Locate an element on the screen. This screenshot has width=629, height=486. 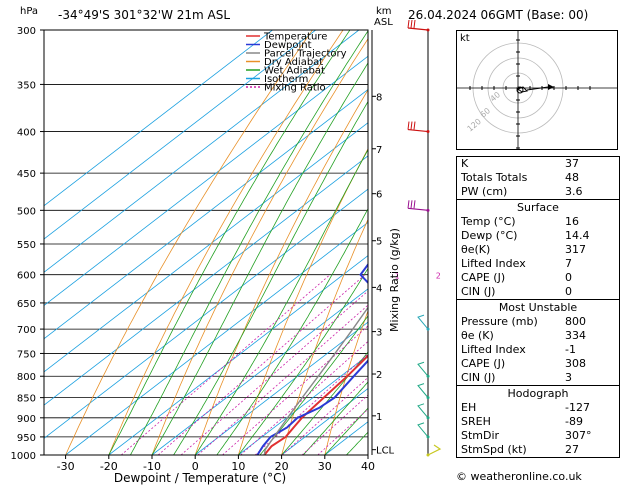
pressure-tick-label: 850 is located at coordinates (26, 399).